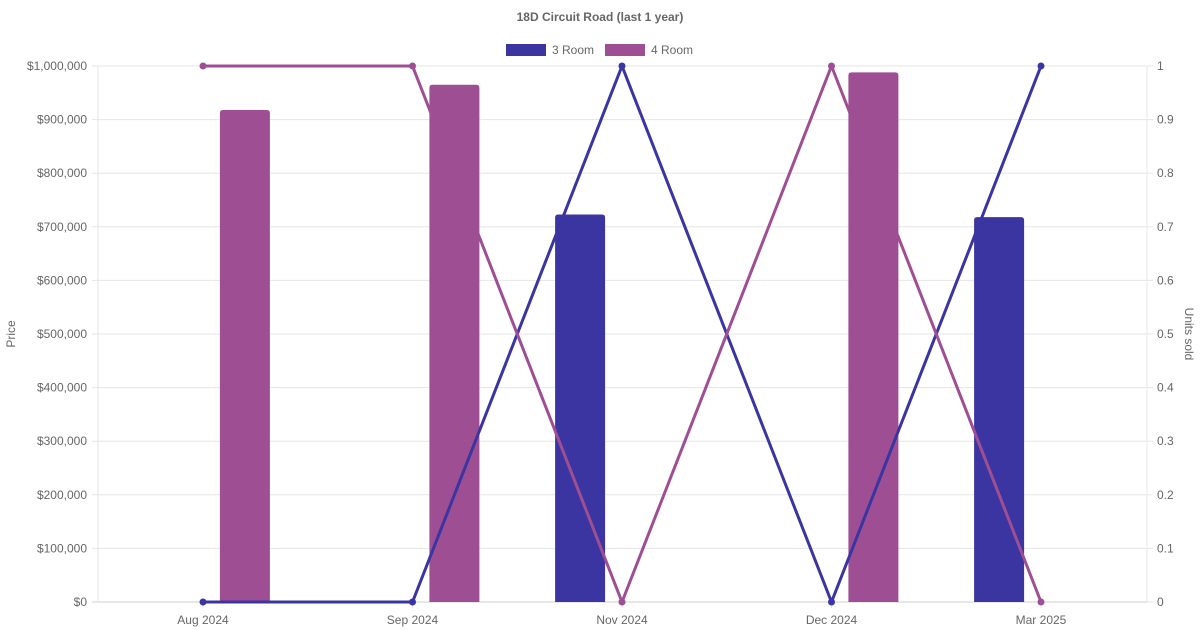  I want to click on x-tick-label: Aug 2024, so click(203, 620).